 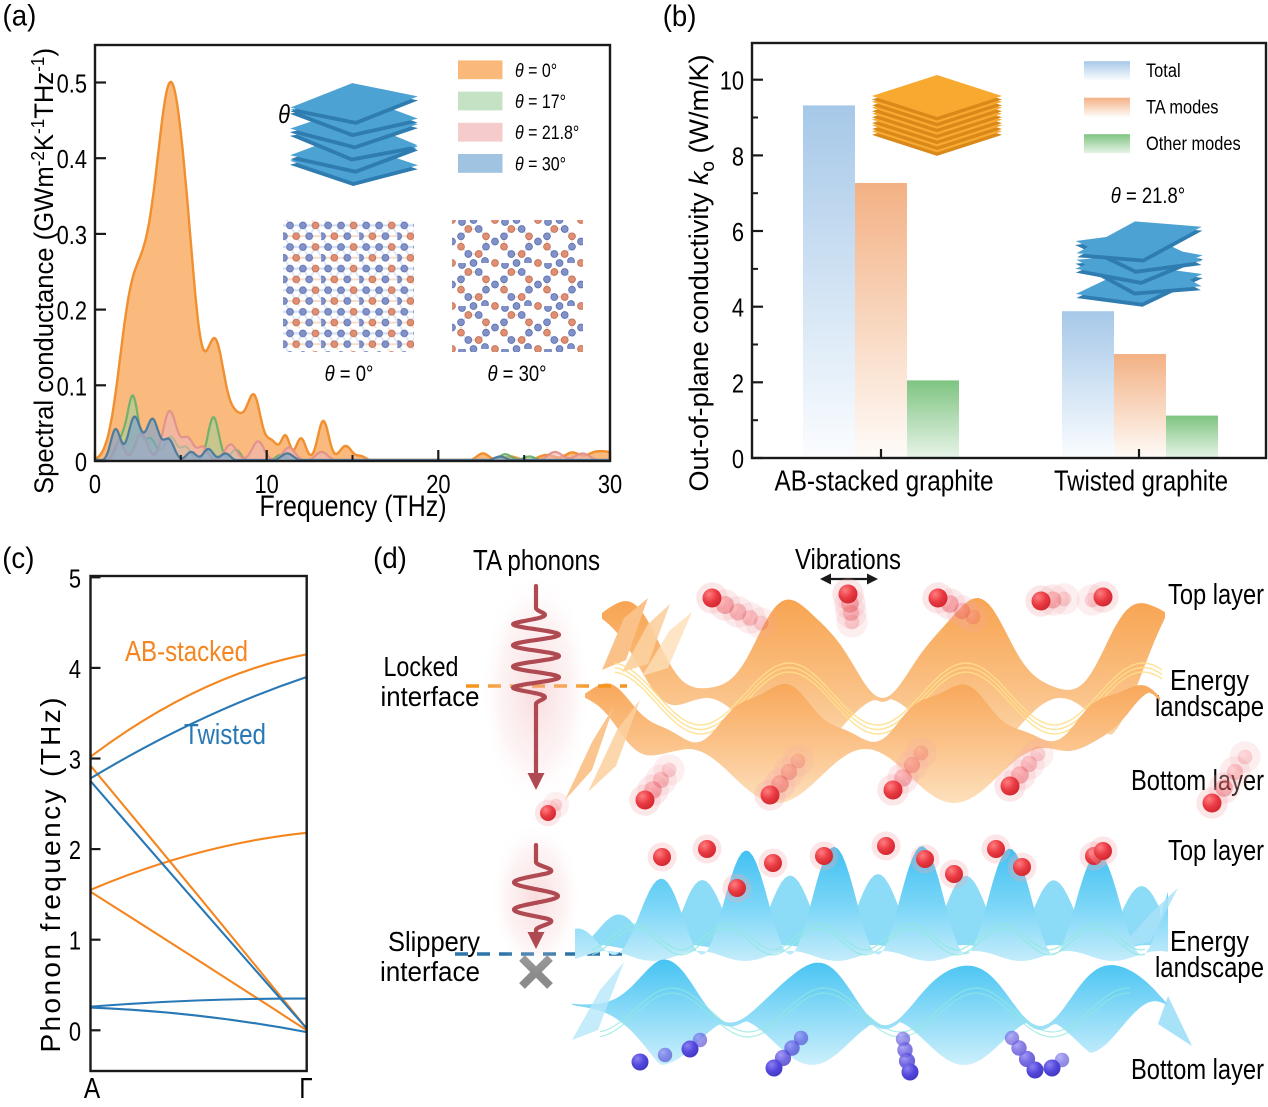 I want to click on svg-text: (b), so click(x=680, y=16).